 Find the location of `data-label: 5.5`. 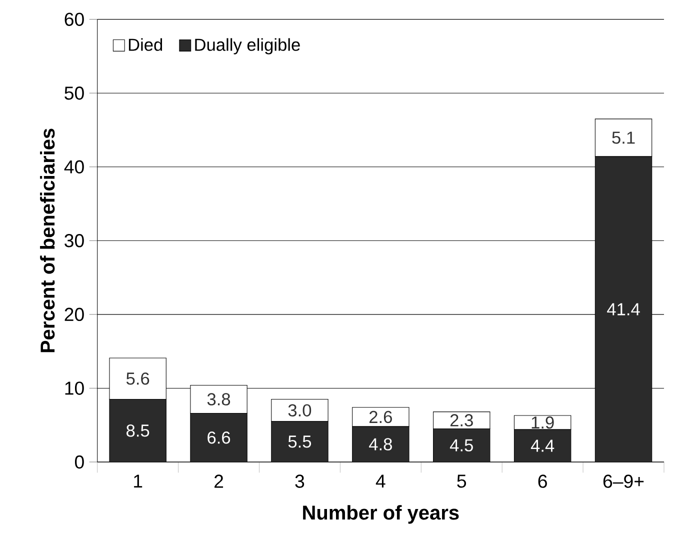

data-label: 5.5 is located at coordinates (300, 442).